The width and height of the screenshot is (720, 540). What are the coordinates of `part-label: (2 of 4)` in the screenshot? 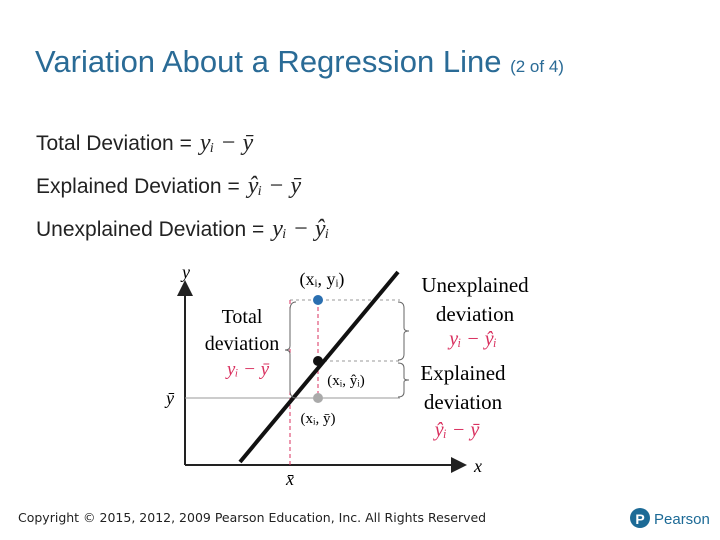 It's located at (537, 66).